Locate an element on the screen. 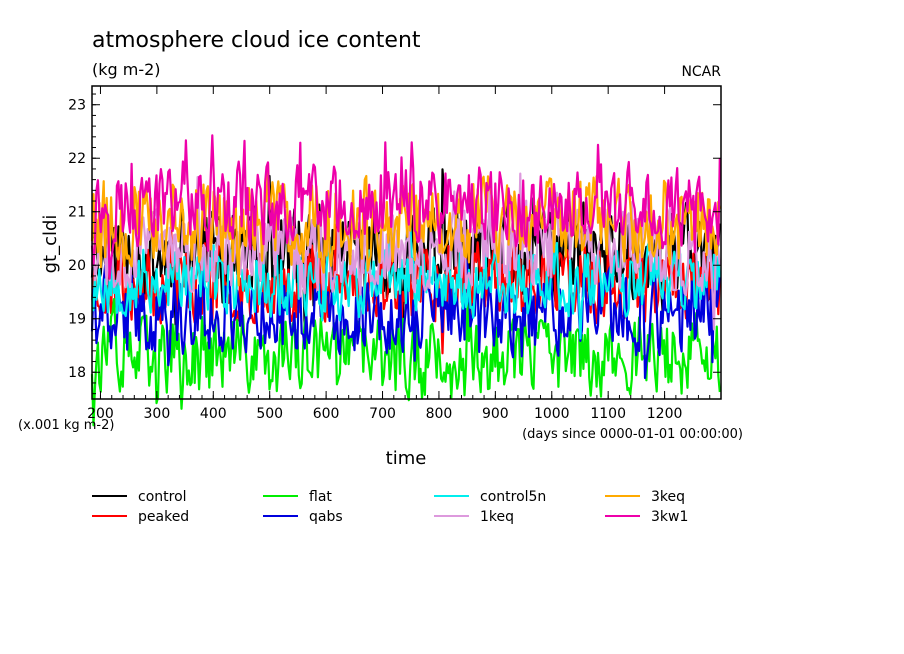 This screenshot has height=654, width=904. series-line-qabs is located at coordinates (405, 319).